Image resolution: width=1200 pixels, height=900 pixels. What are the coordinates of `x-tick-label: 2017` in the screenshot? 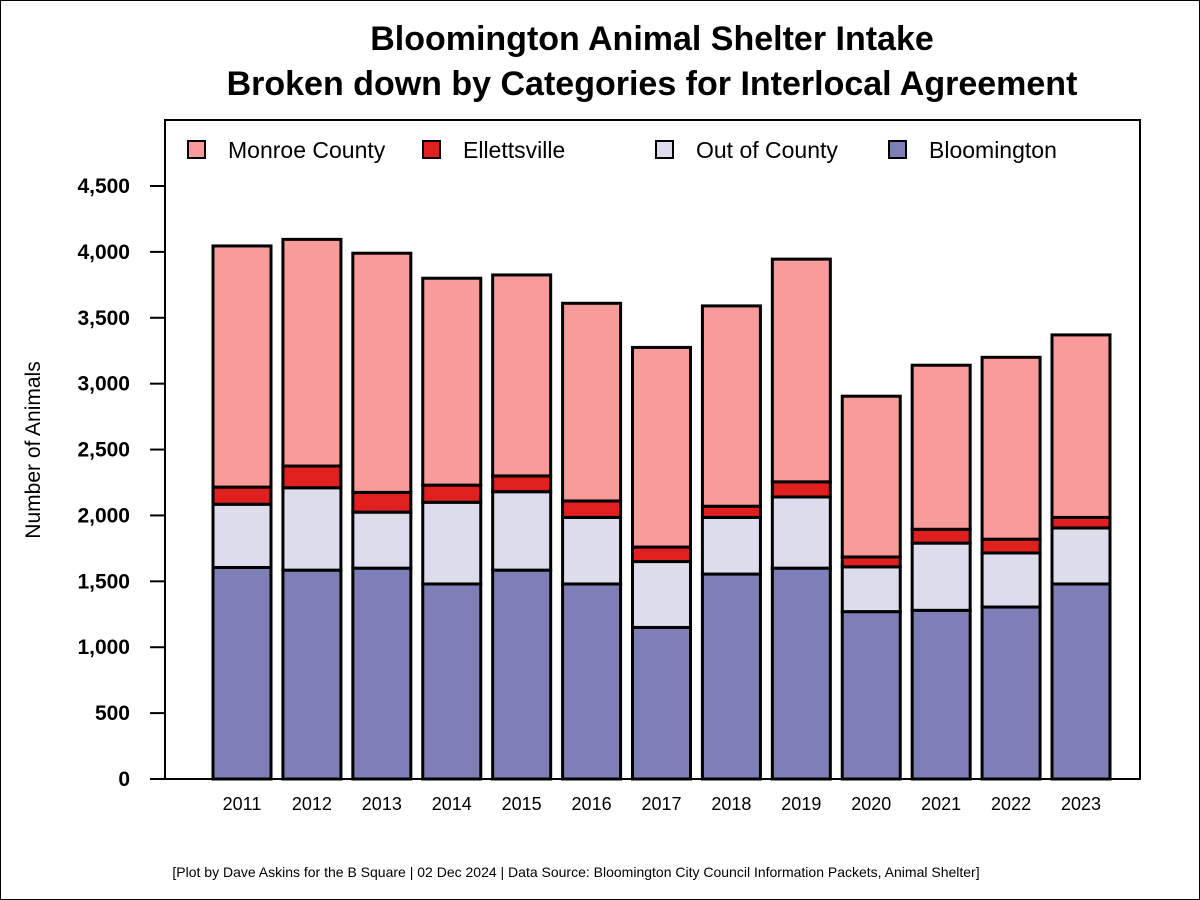 It's located at (661, 804).